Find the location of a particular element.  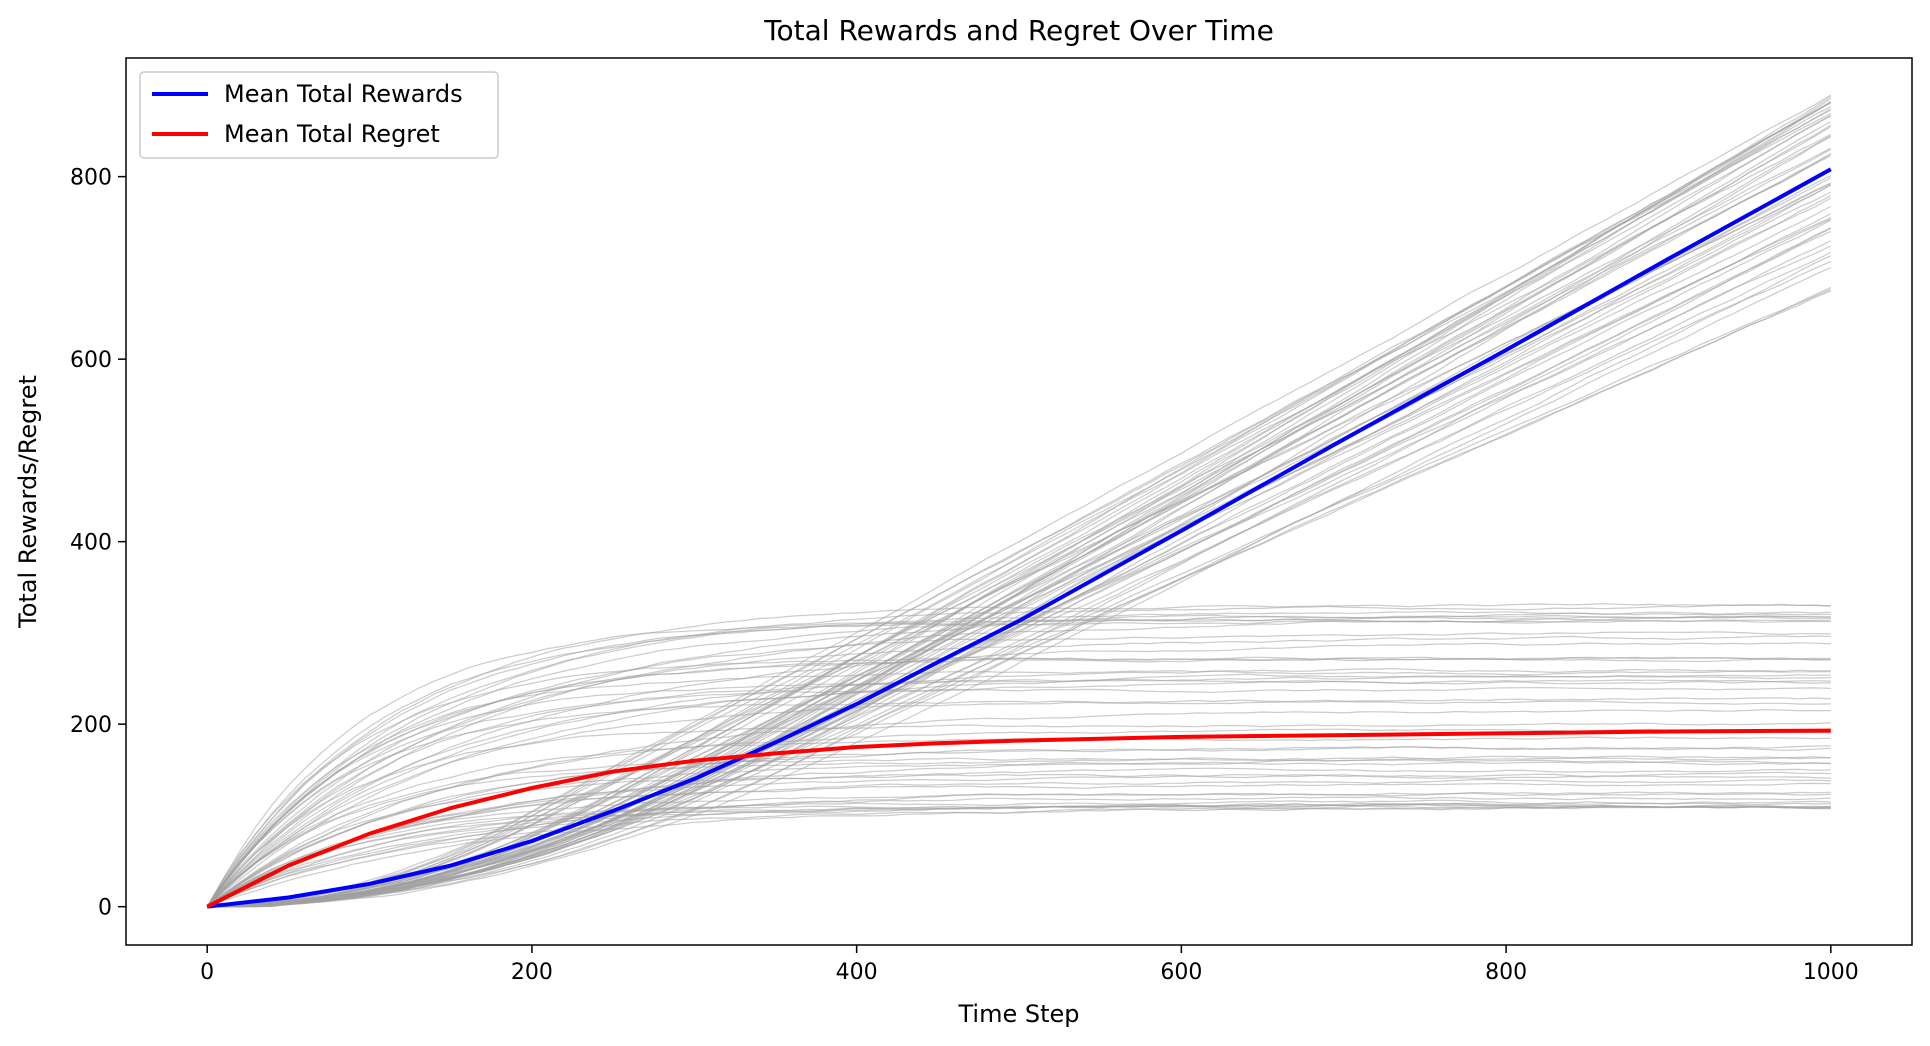

x-tick-label: 1000 is located at coordinates (1831, 972).